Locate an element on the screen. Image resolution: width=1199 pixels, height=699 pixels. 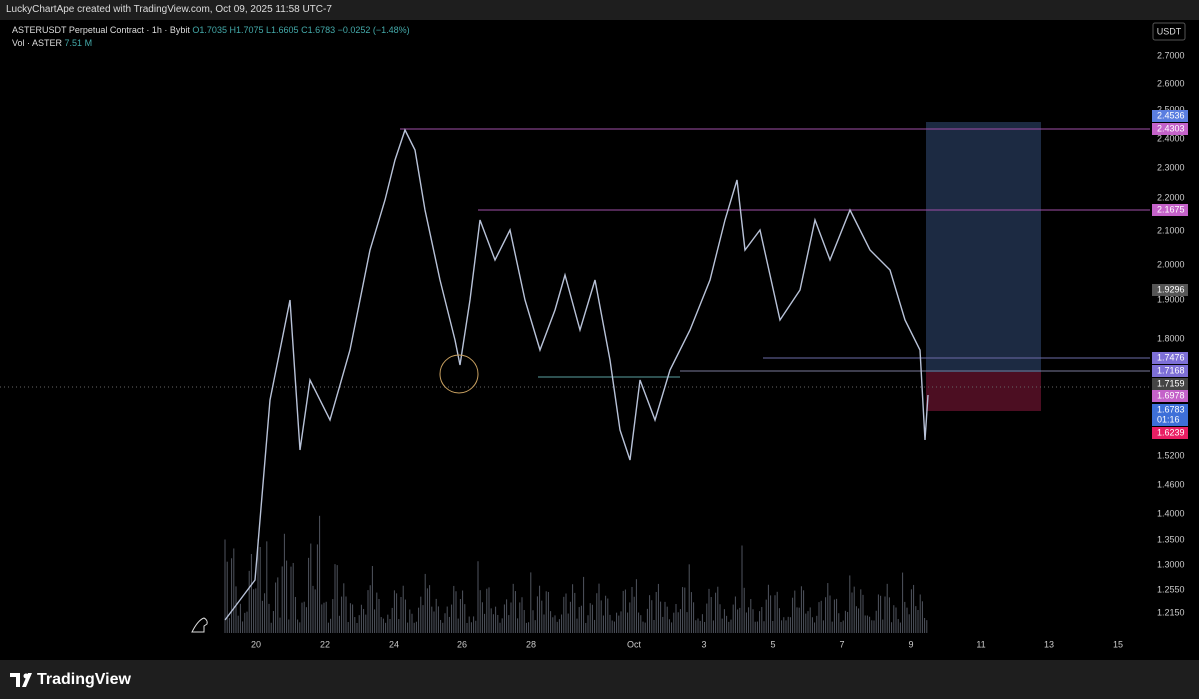
price-label: 2.2000 is located at coordinates (1171, 197).